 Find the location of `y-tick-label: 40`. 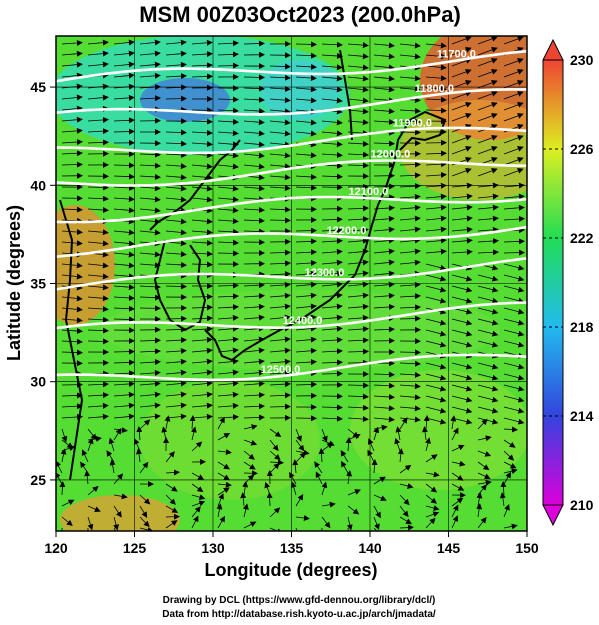

y-tick-label: 40 is located at coordinates (38, 185).